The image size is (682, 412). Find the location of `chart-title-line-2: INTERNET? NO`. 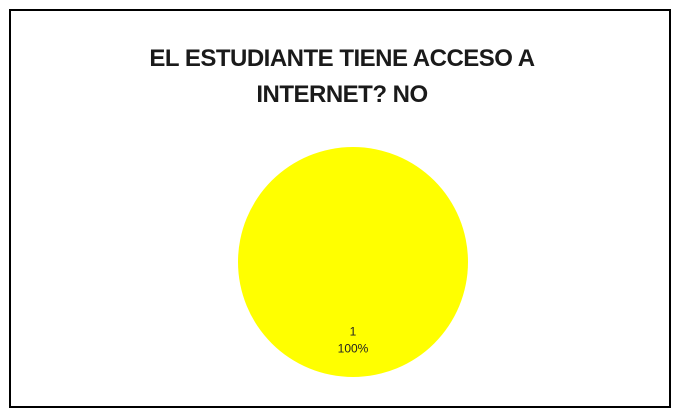

chart-title-line-2: INTERNET? NO is located at coordinates (342, 94).